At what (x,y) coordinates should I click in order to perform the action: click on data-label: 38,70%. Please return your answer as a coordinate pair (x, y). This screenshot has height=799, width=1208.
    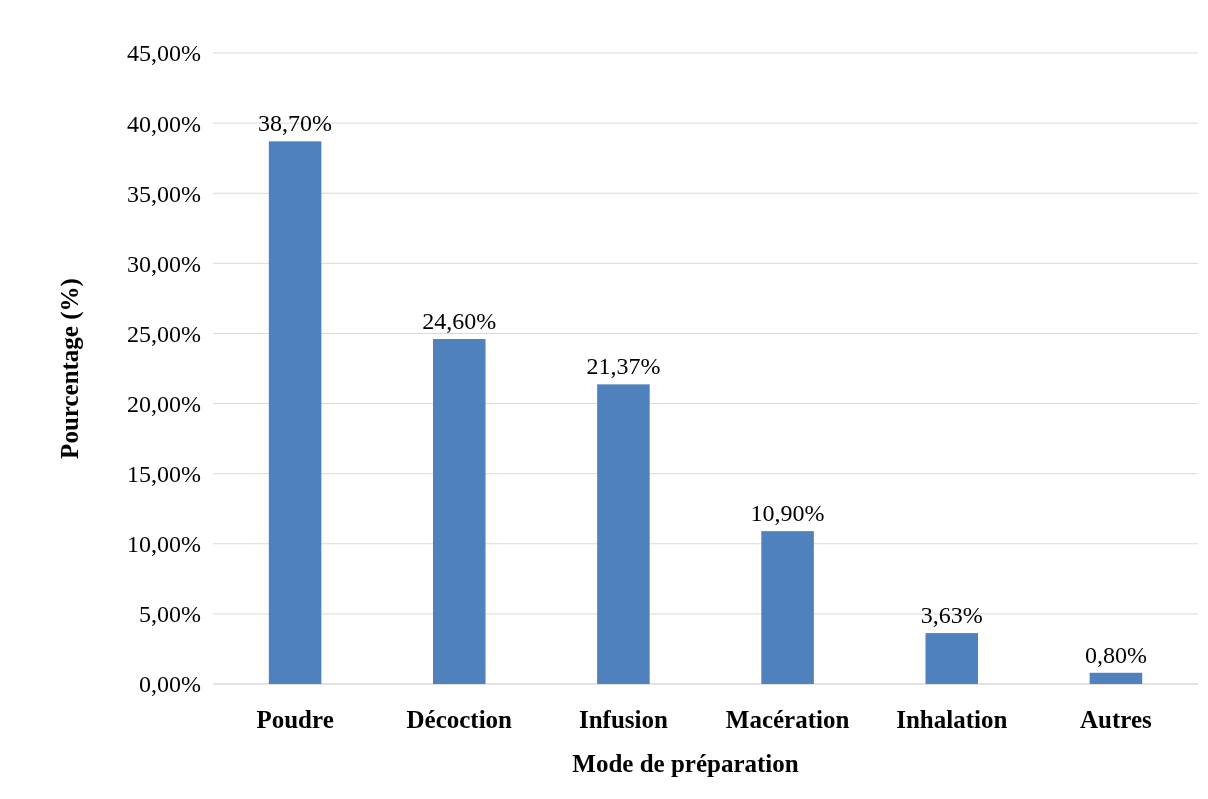
    Looking at the image, I should click on (295, 123).